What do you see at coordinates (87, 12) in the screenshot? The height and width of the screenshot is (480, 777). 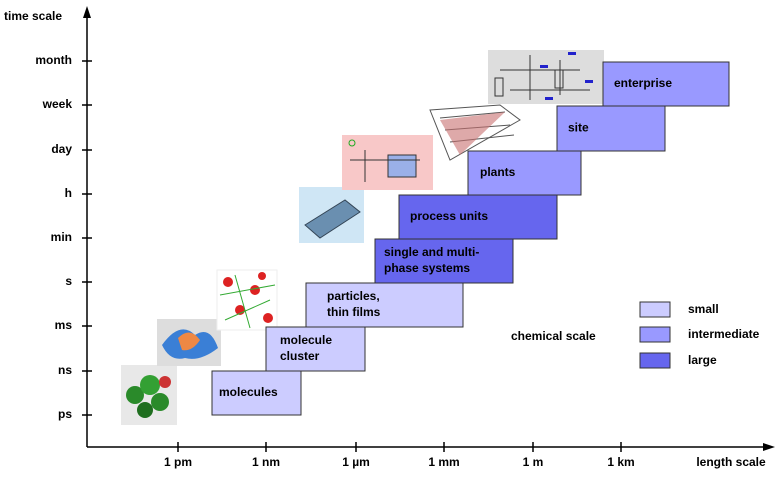 I see `y-arrow` at bounding box center [87, 12].